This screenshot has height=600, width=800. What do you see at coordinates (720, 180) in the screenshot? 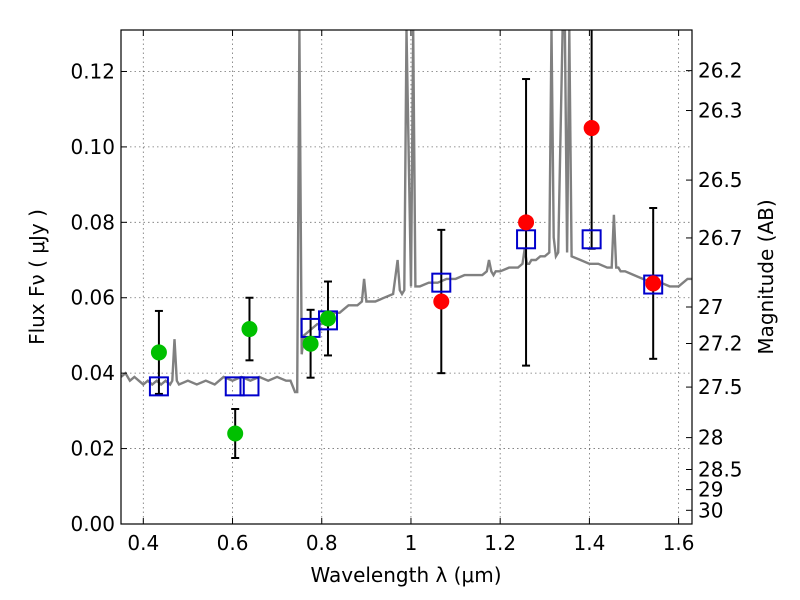
I see `mag-tick-label: 26.5` at bounding box center [720, 180].